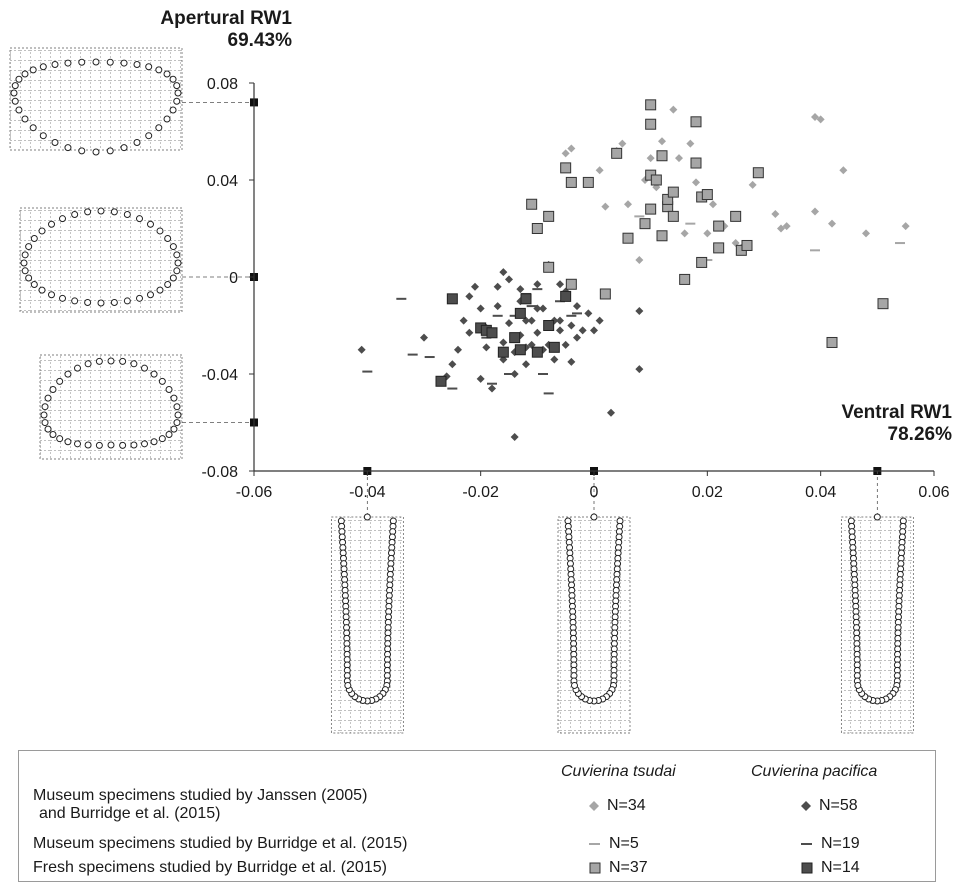 This screenshot has width=960, height=889. Describe the element at coordinates (222, 84) in the screenshot. I see `y-tick-label: 0.08` at that location.